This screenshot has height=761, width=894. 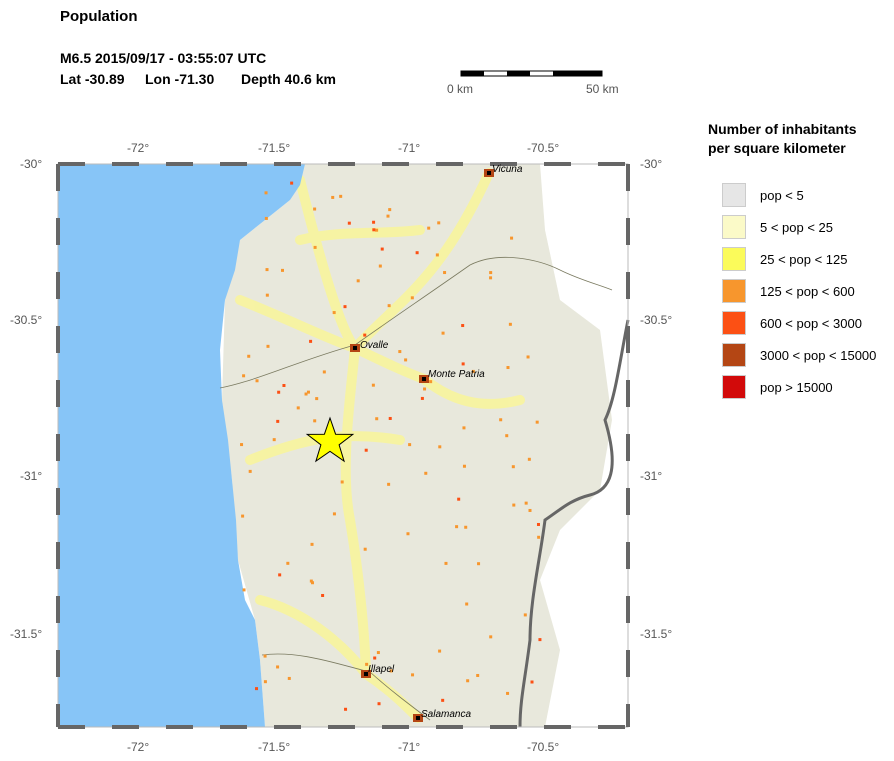 I want to click on legend-label: pop < 5, so click(x=782, y=195).